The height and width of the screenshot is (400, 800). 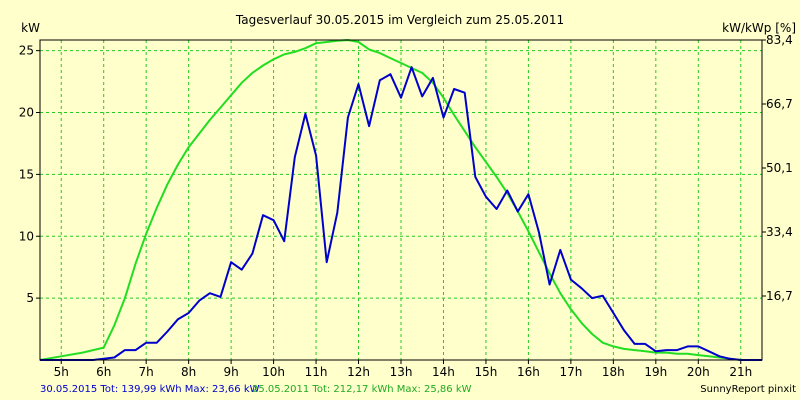 What do you see at coordinates (779, 168) in the screenshot?
I see `y-right-tick-label: 50,1` at bounding box center [779, 168].